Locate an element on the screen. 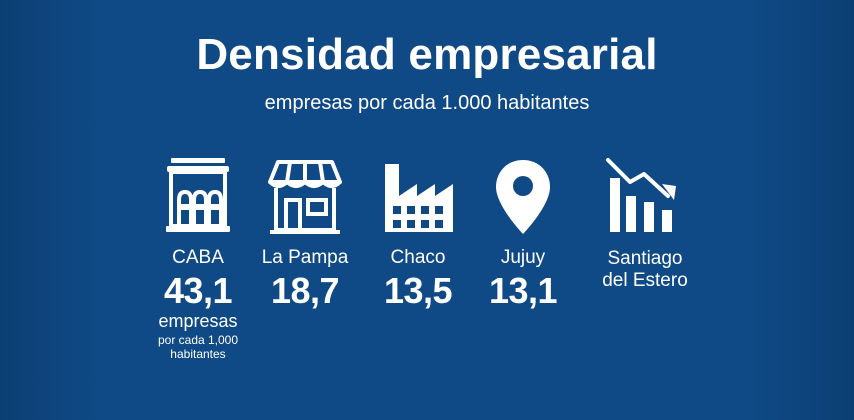 The width and height of the screenshot is (854, 420). region-name: Chaco is located at coordinates (418, 257).